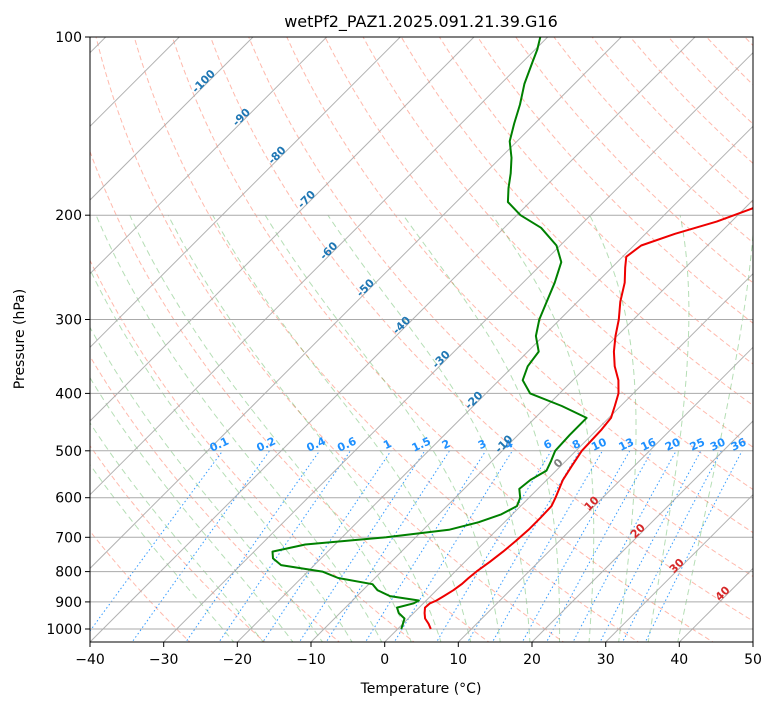 This screenshot has width=775, height=708. Describe the element at coordinates (384, 660) in the screenshot. I see `x-tick-label: 0` at that location.